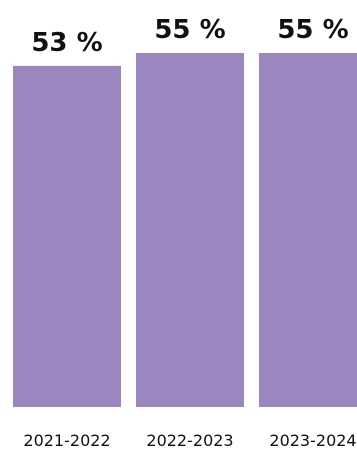  What do you see at coordinates (312, 440) in the screenshot?
I see `x-tick-label: 2023-2024` at bounding box center [312, 440].